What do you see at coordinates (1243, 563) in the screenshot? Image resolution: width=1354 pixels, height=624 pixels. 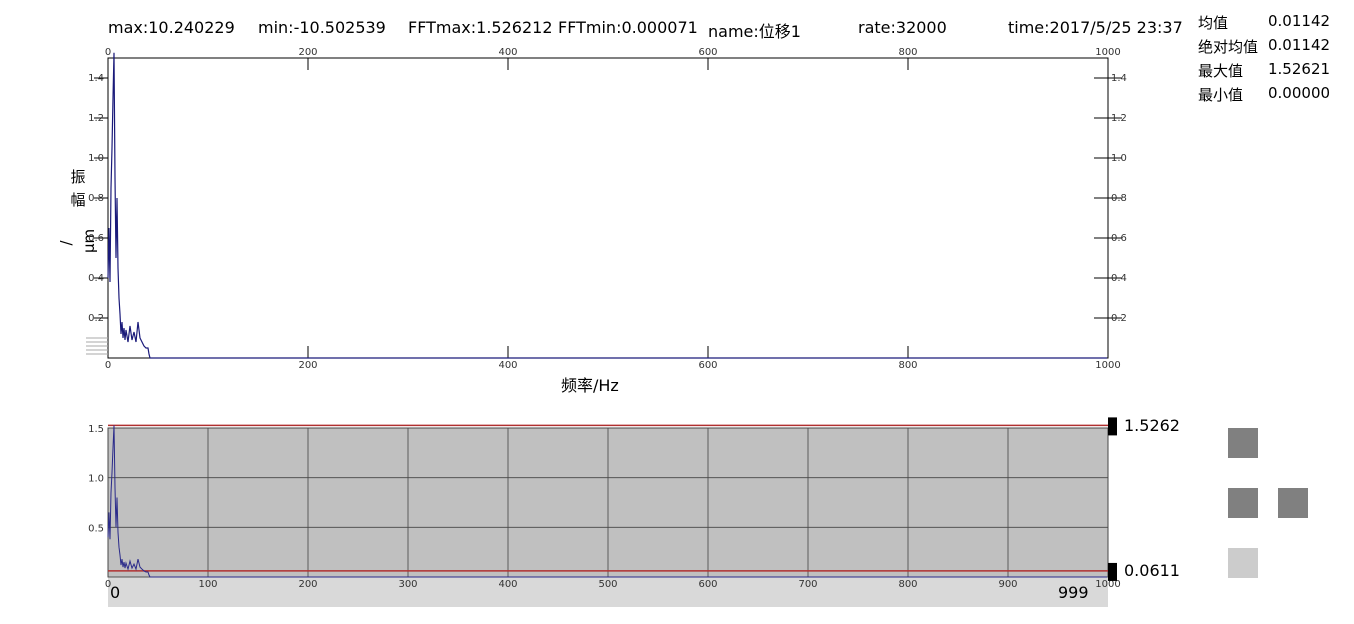 I see `zoom-down-button` at bounding box center [1243, 563].